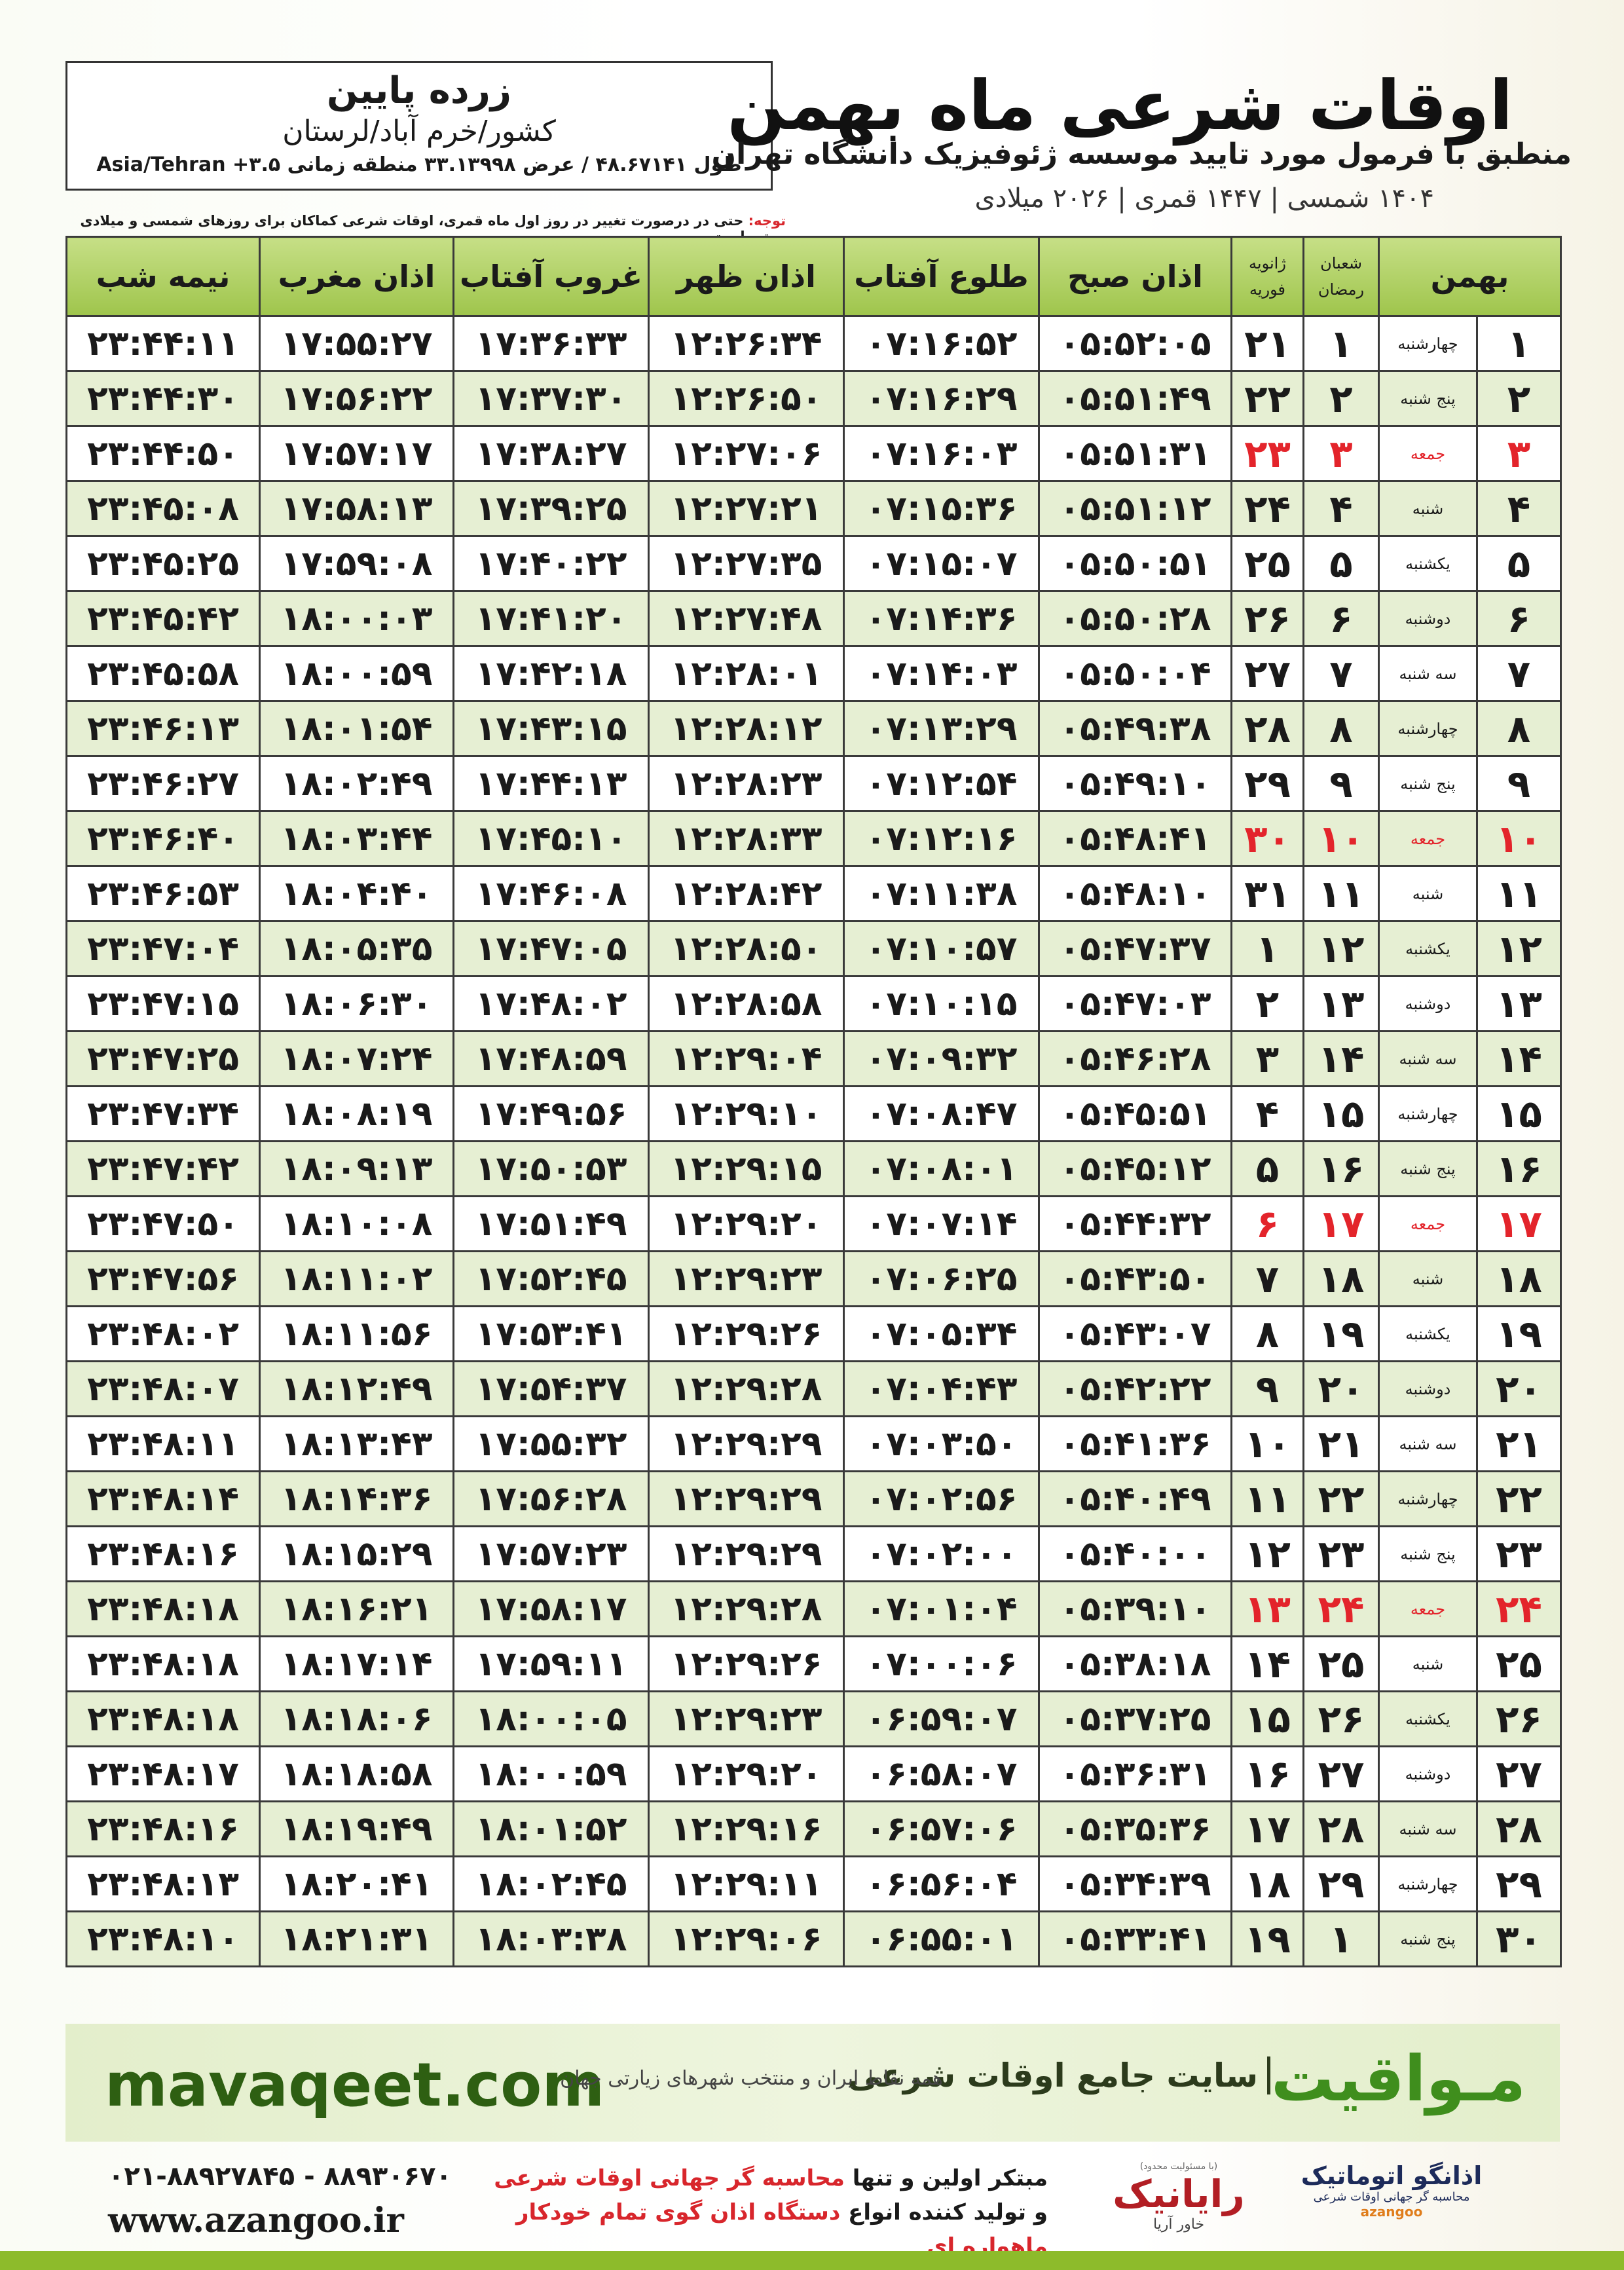 Image resolution: width=1624 pixels, height=2270 pixels. I want to click on cell: ۲۳:۴۸:۰۲, so click(163, 1333).